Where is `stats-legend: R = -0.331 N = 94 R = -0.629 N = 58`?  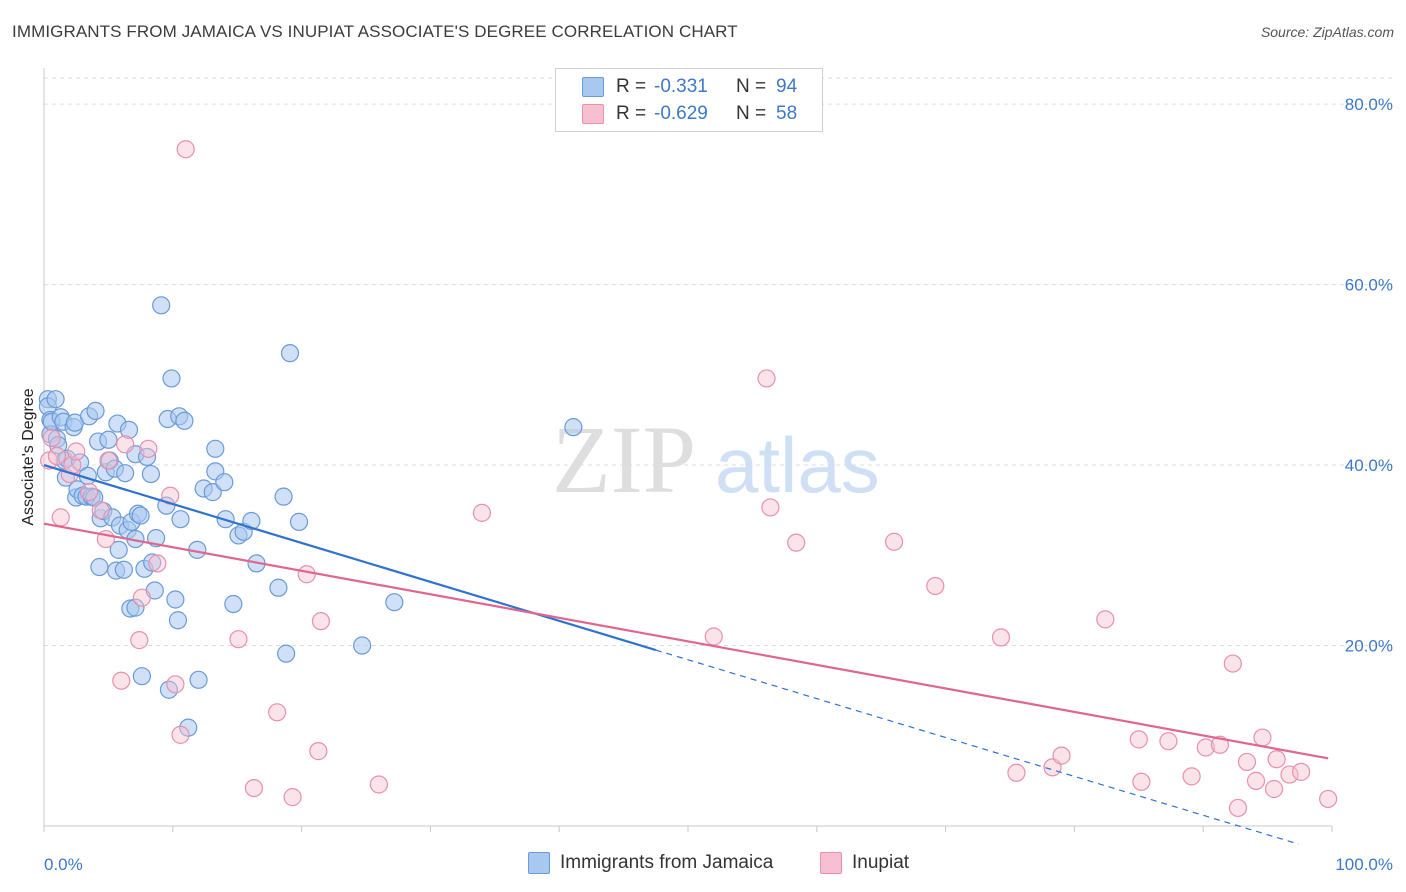 stats-legend: R = -0.331 N = 94 R = -0.629 N = 58 is located at coordinates (689, 100).